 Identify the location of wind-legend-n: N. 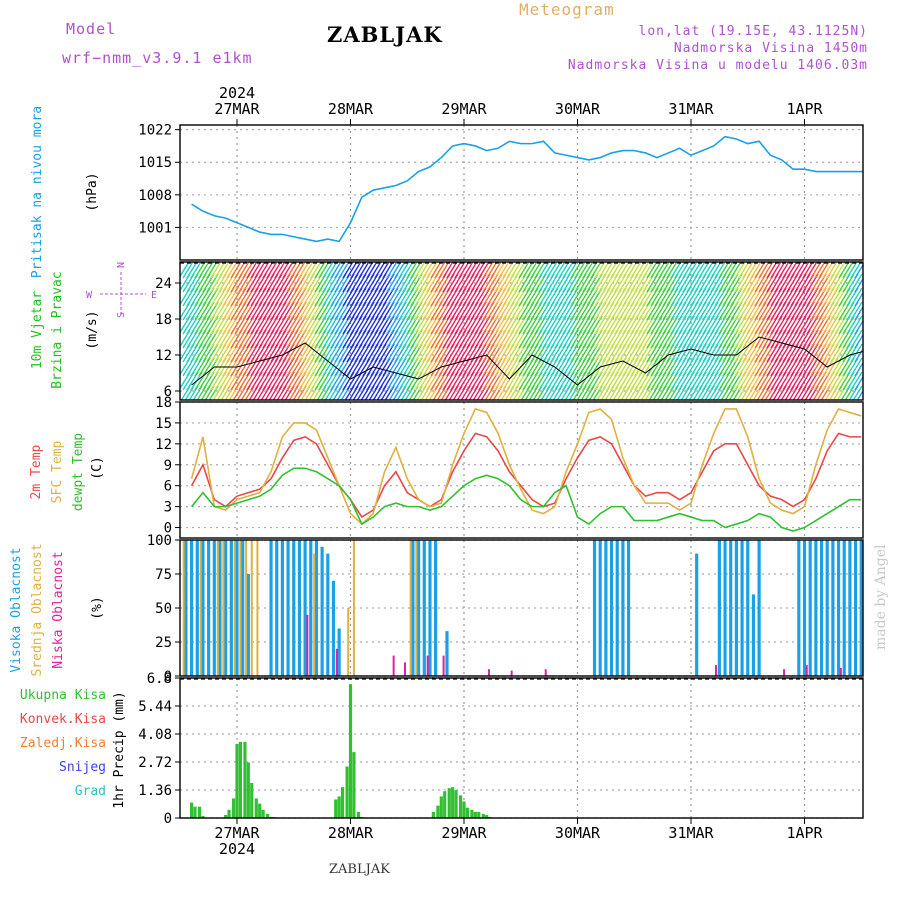
(121, 265).